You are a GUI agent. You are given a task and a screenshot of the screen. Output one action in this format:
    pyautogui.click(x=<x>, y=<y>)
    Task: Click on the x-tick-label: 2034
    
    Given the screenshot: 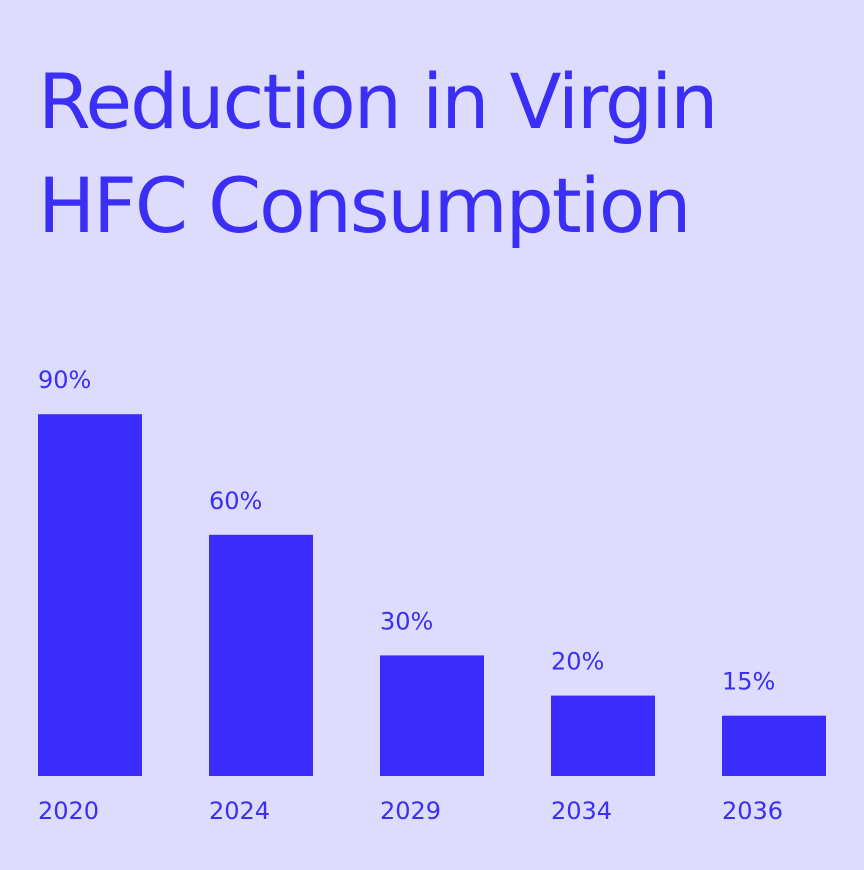 What is the action you would take?
    pyautogui.click(x=581, y=811)
    